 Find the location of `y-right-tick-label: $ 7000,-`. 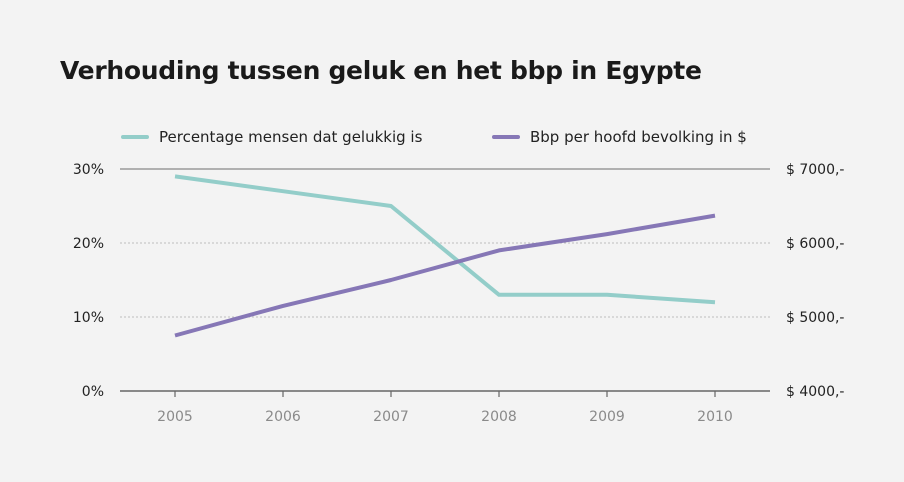

y-right-tick-label: $ 7000,- is located at coordinates (815, 170).